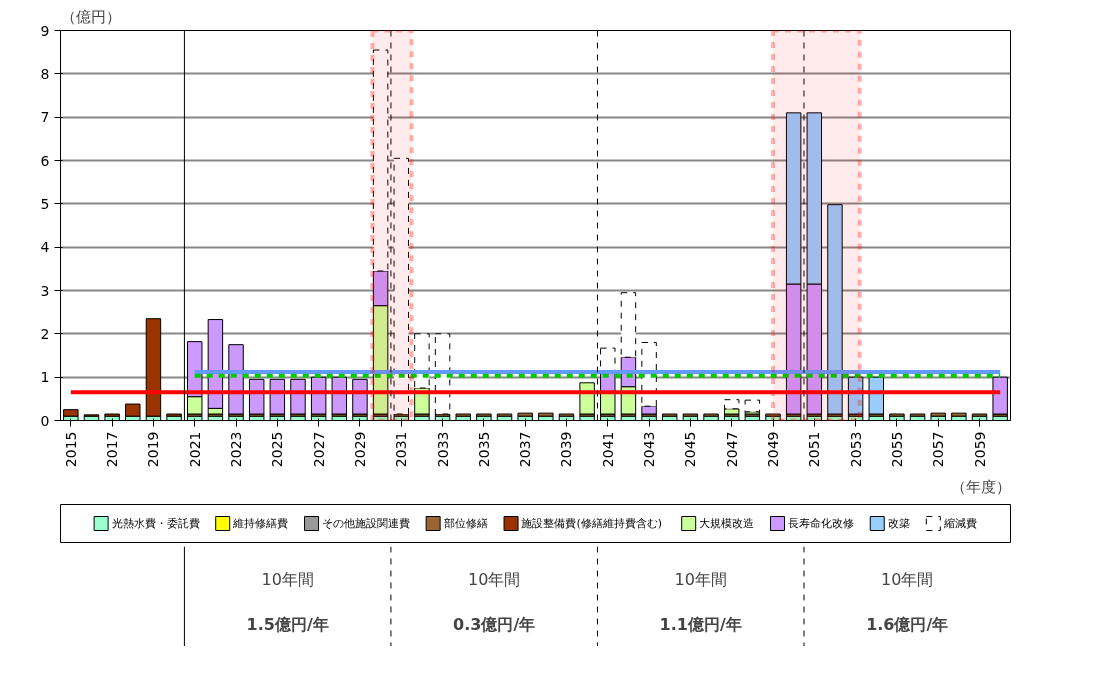 The image size is (1111, 698). Describe the element at coordinates (820, 523) in the screenshot. I see `legend-label: 長寿命化改修` at that location.